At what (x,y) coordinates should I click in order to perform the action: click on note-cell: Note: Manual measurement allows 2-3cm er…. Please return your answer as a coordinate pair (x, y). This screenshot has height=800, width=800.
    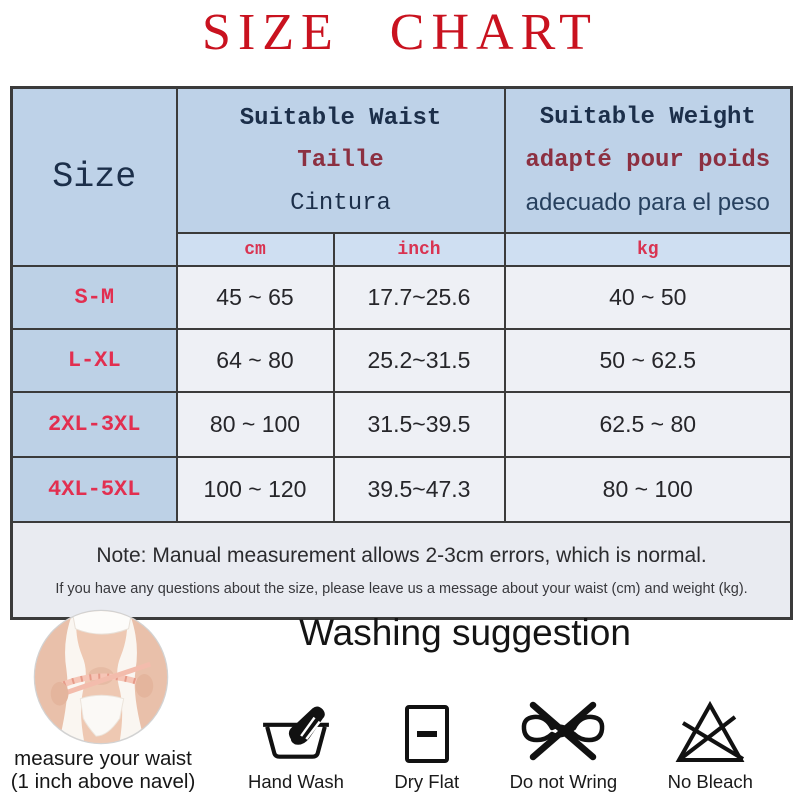
    Looking at the image, I should click on (401, 570).